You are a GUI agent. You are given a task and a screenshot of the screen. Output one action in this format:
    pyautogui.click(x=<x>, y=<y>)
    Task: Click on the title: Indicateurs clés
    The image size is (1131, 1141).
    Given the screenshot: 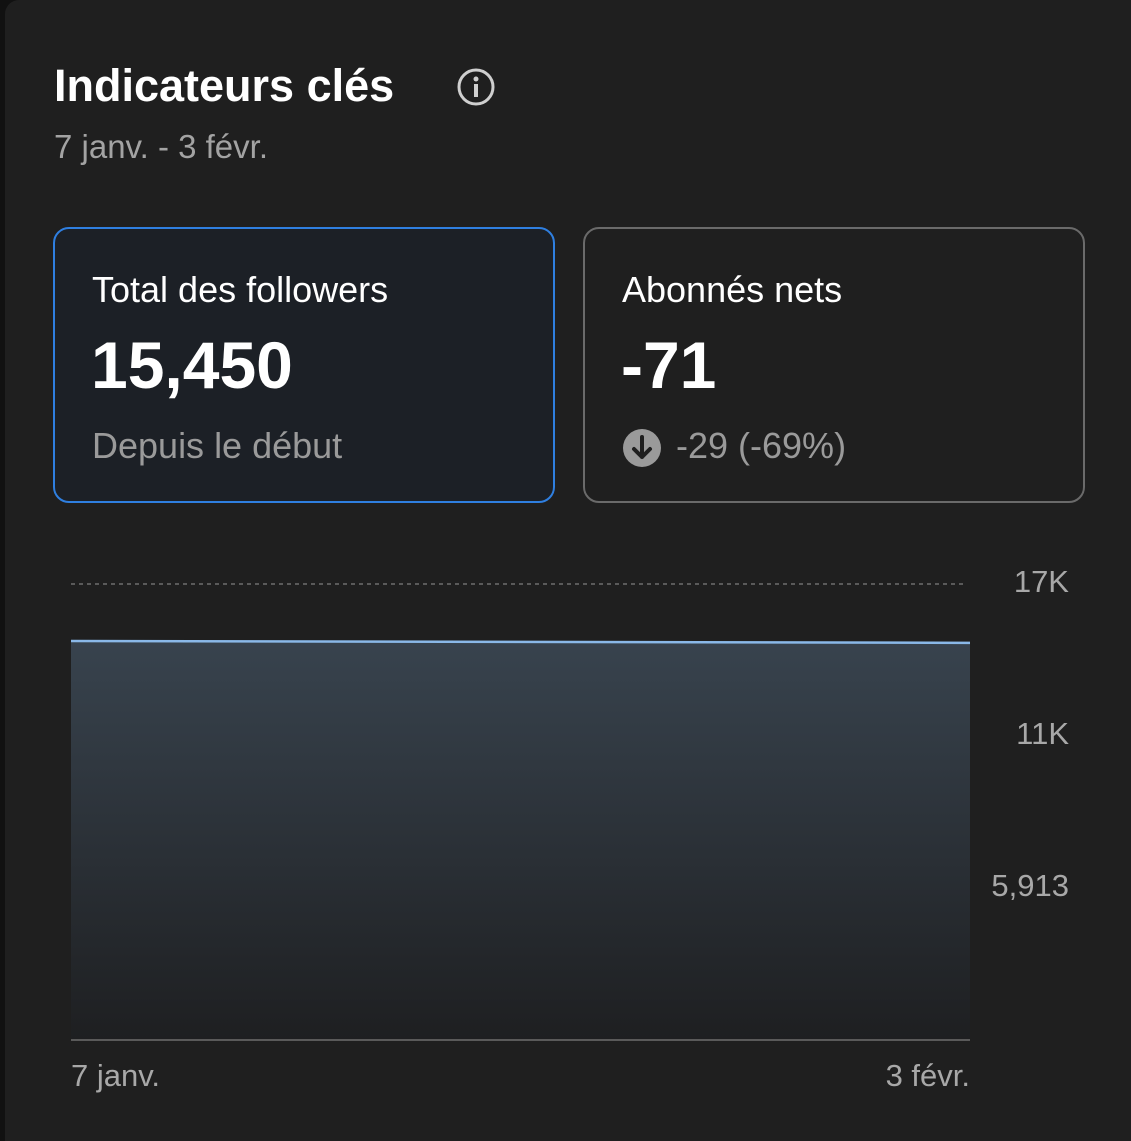 What is the action you would take?
    pyautogui.click(x=224, y=85)
    